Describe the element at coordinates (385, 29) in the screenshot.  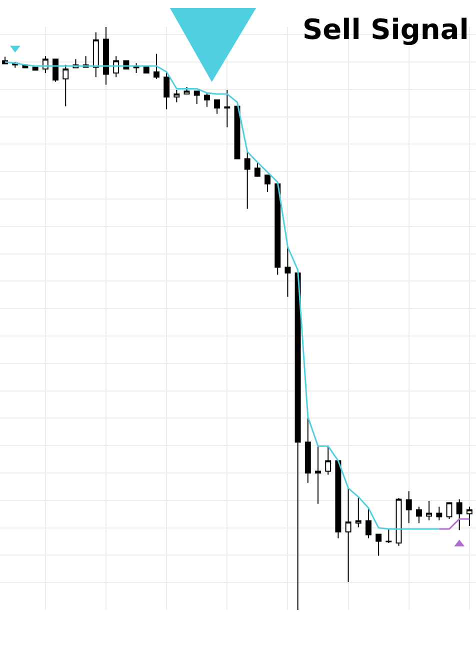
I see `chart-title: Sell Signal` at that location.